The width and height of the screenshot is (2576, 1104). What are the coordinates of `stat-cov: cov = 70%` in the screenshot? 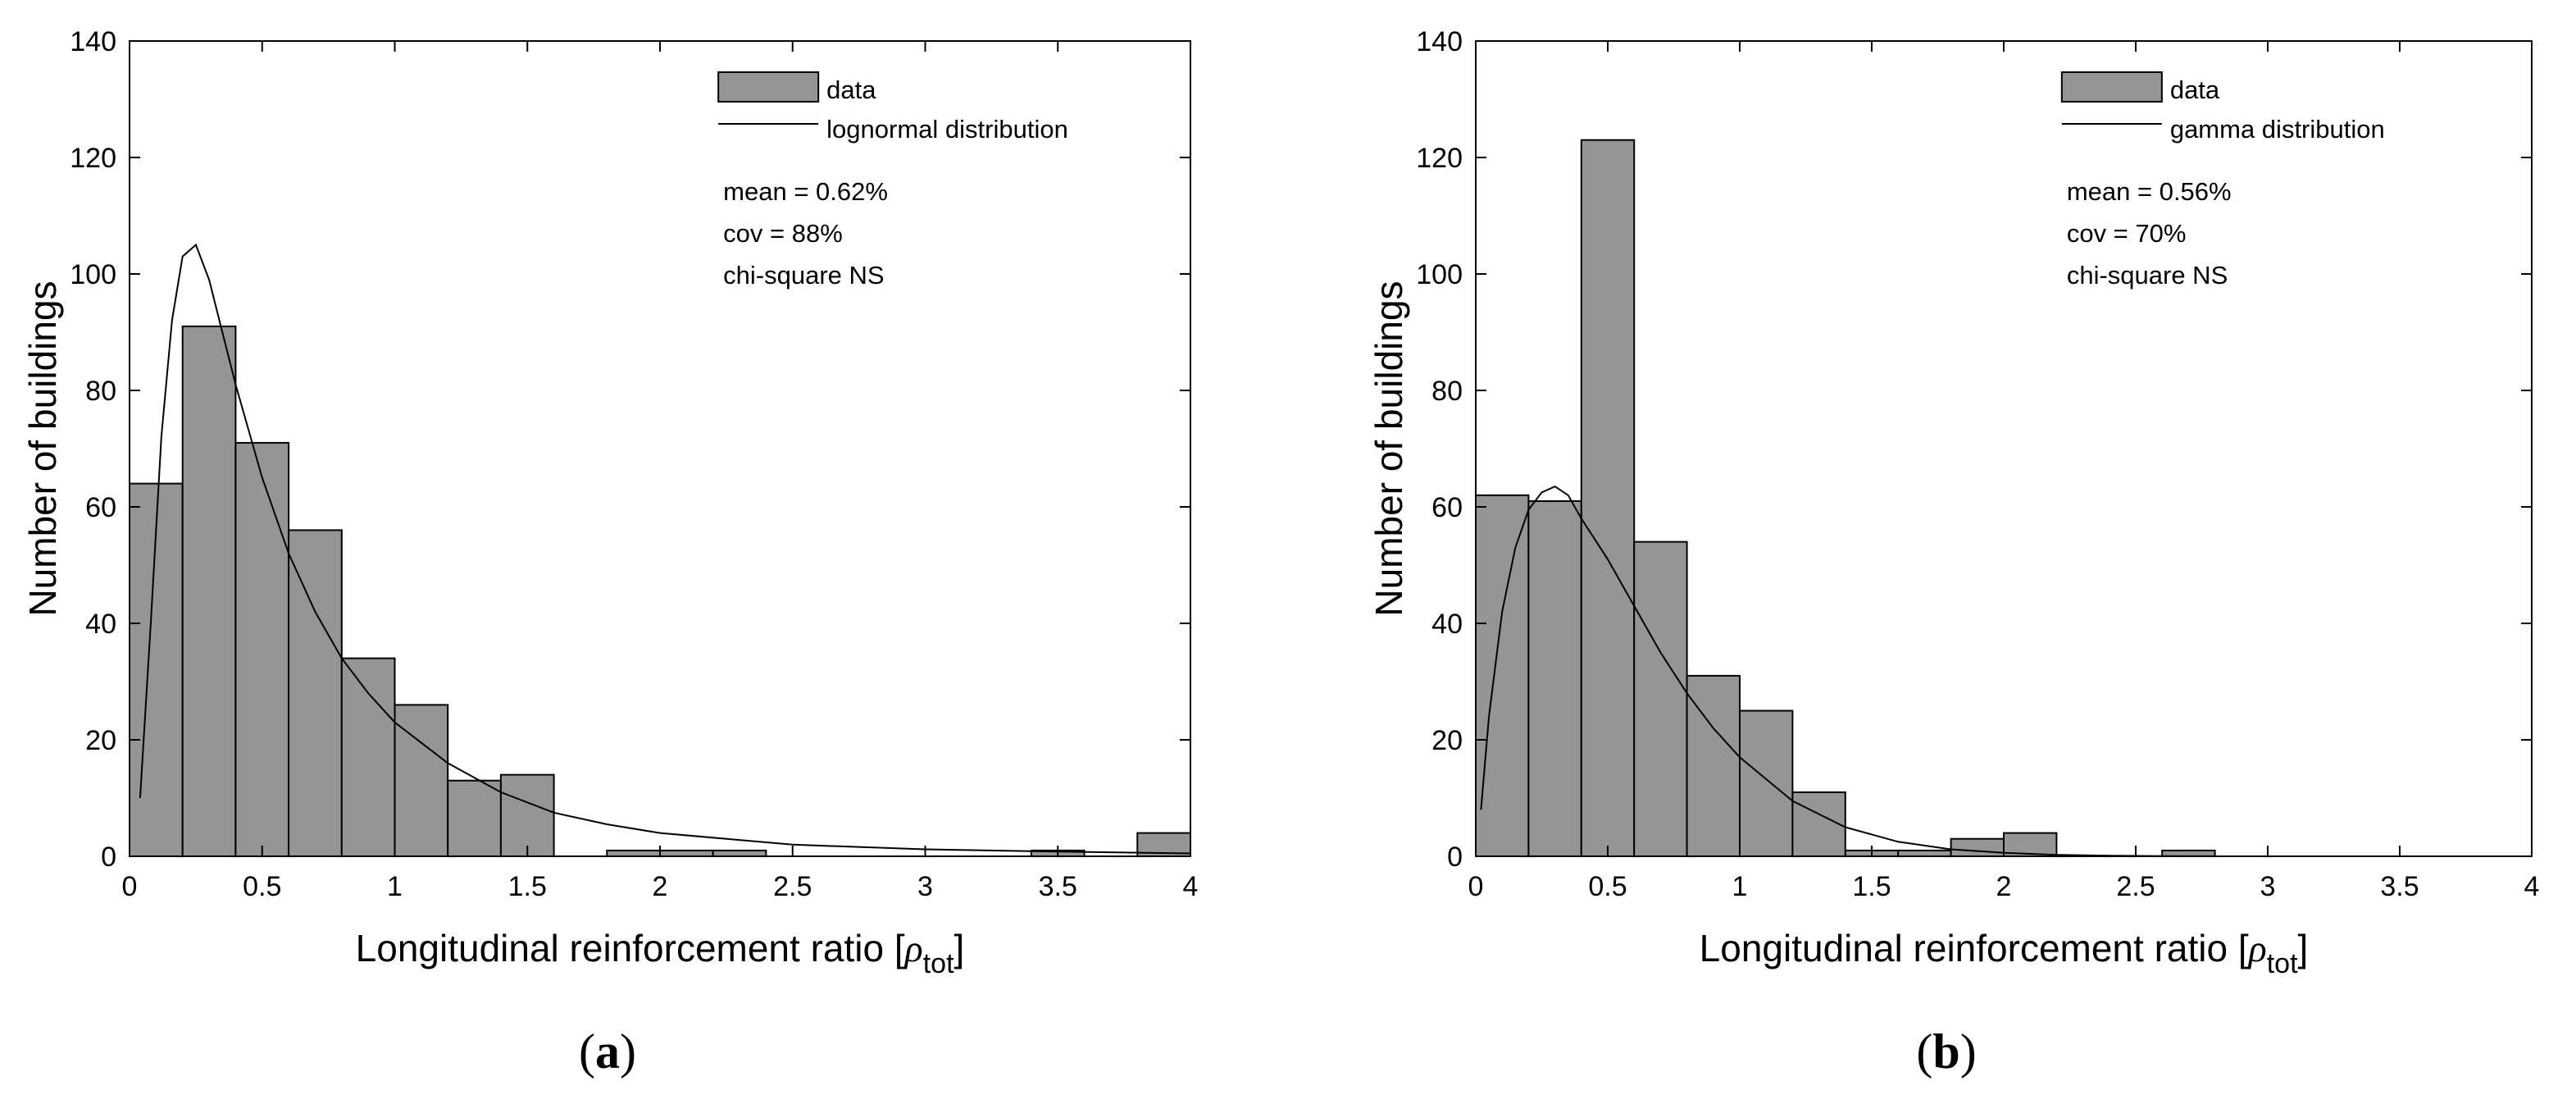 It's located at (2127, 233).